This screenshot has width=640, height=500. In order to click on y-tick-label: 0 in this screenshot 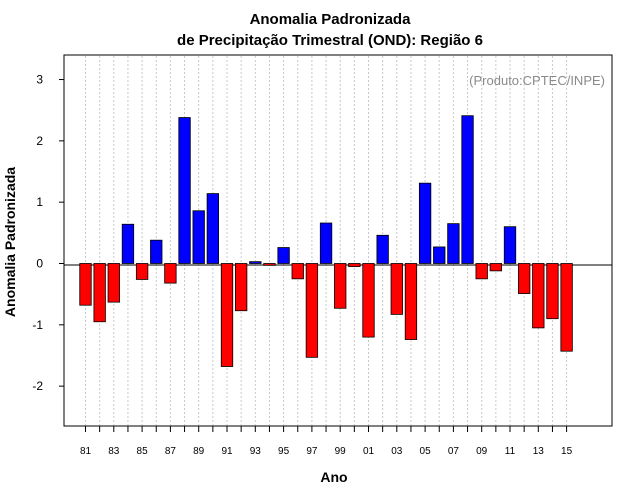, I will do `click(39, 263)`.